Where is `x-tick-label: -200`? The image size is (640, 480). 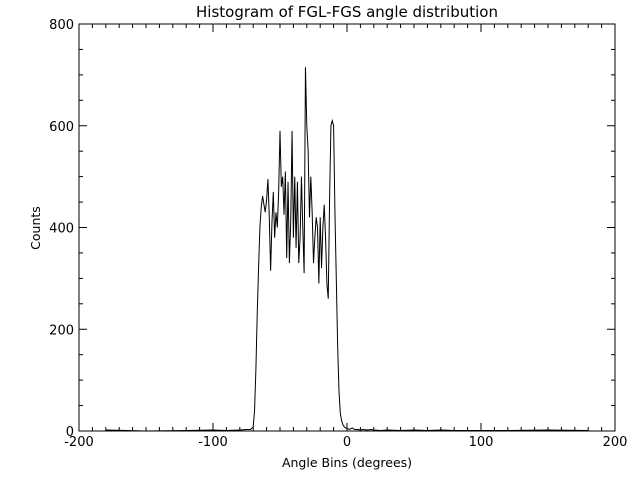
x-tick-label: -200 is located at coordinates (79, 442).